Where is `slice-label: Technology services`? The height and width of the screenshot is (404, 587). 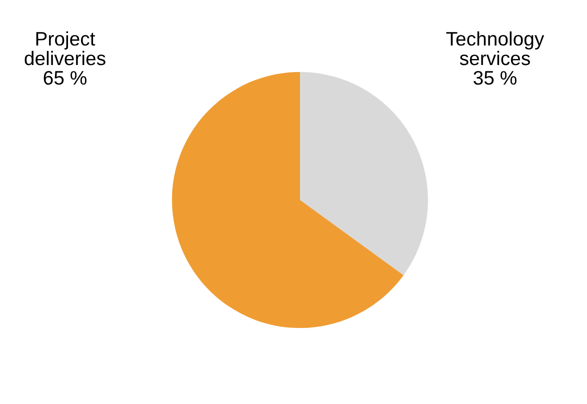
slice-label: Technology services is located at coordinates (495, 48).